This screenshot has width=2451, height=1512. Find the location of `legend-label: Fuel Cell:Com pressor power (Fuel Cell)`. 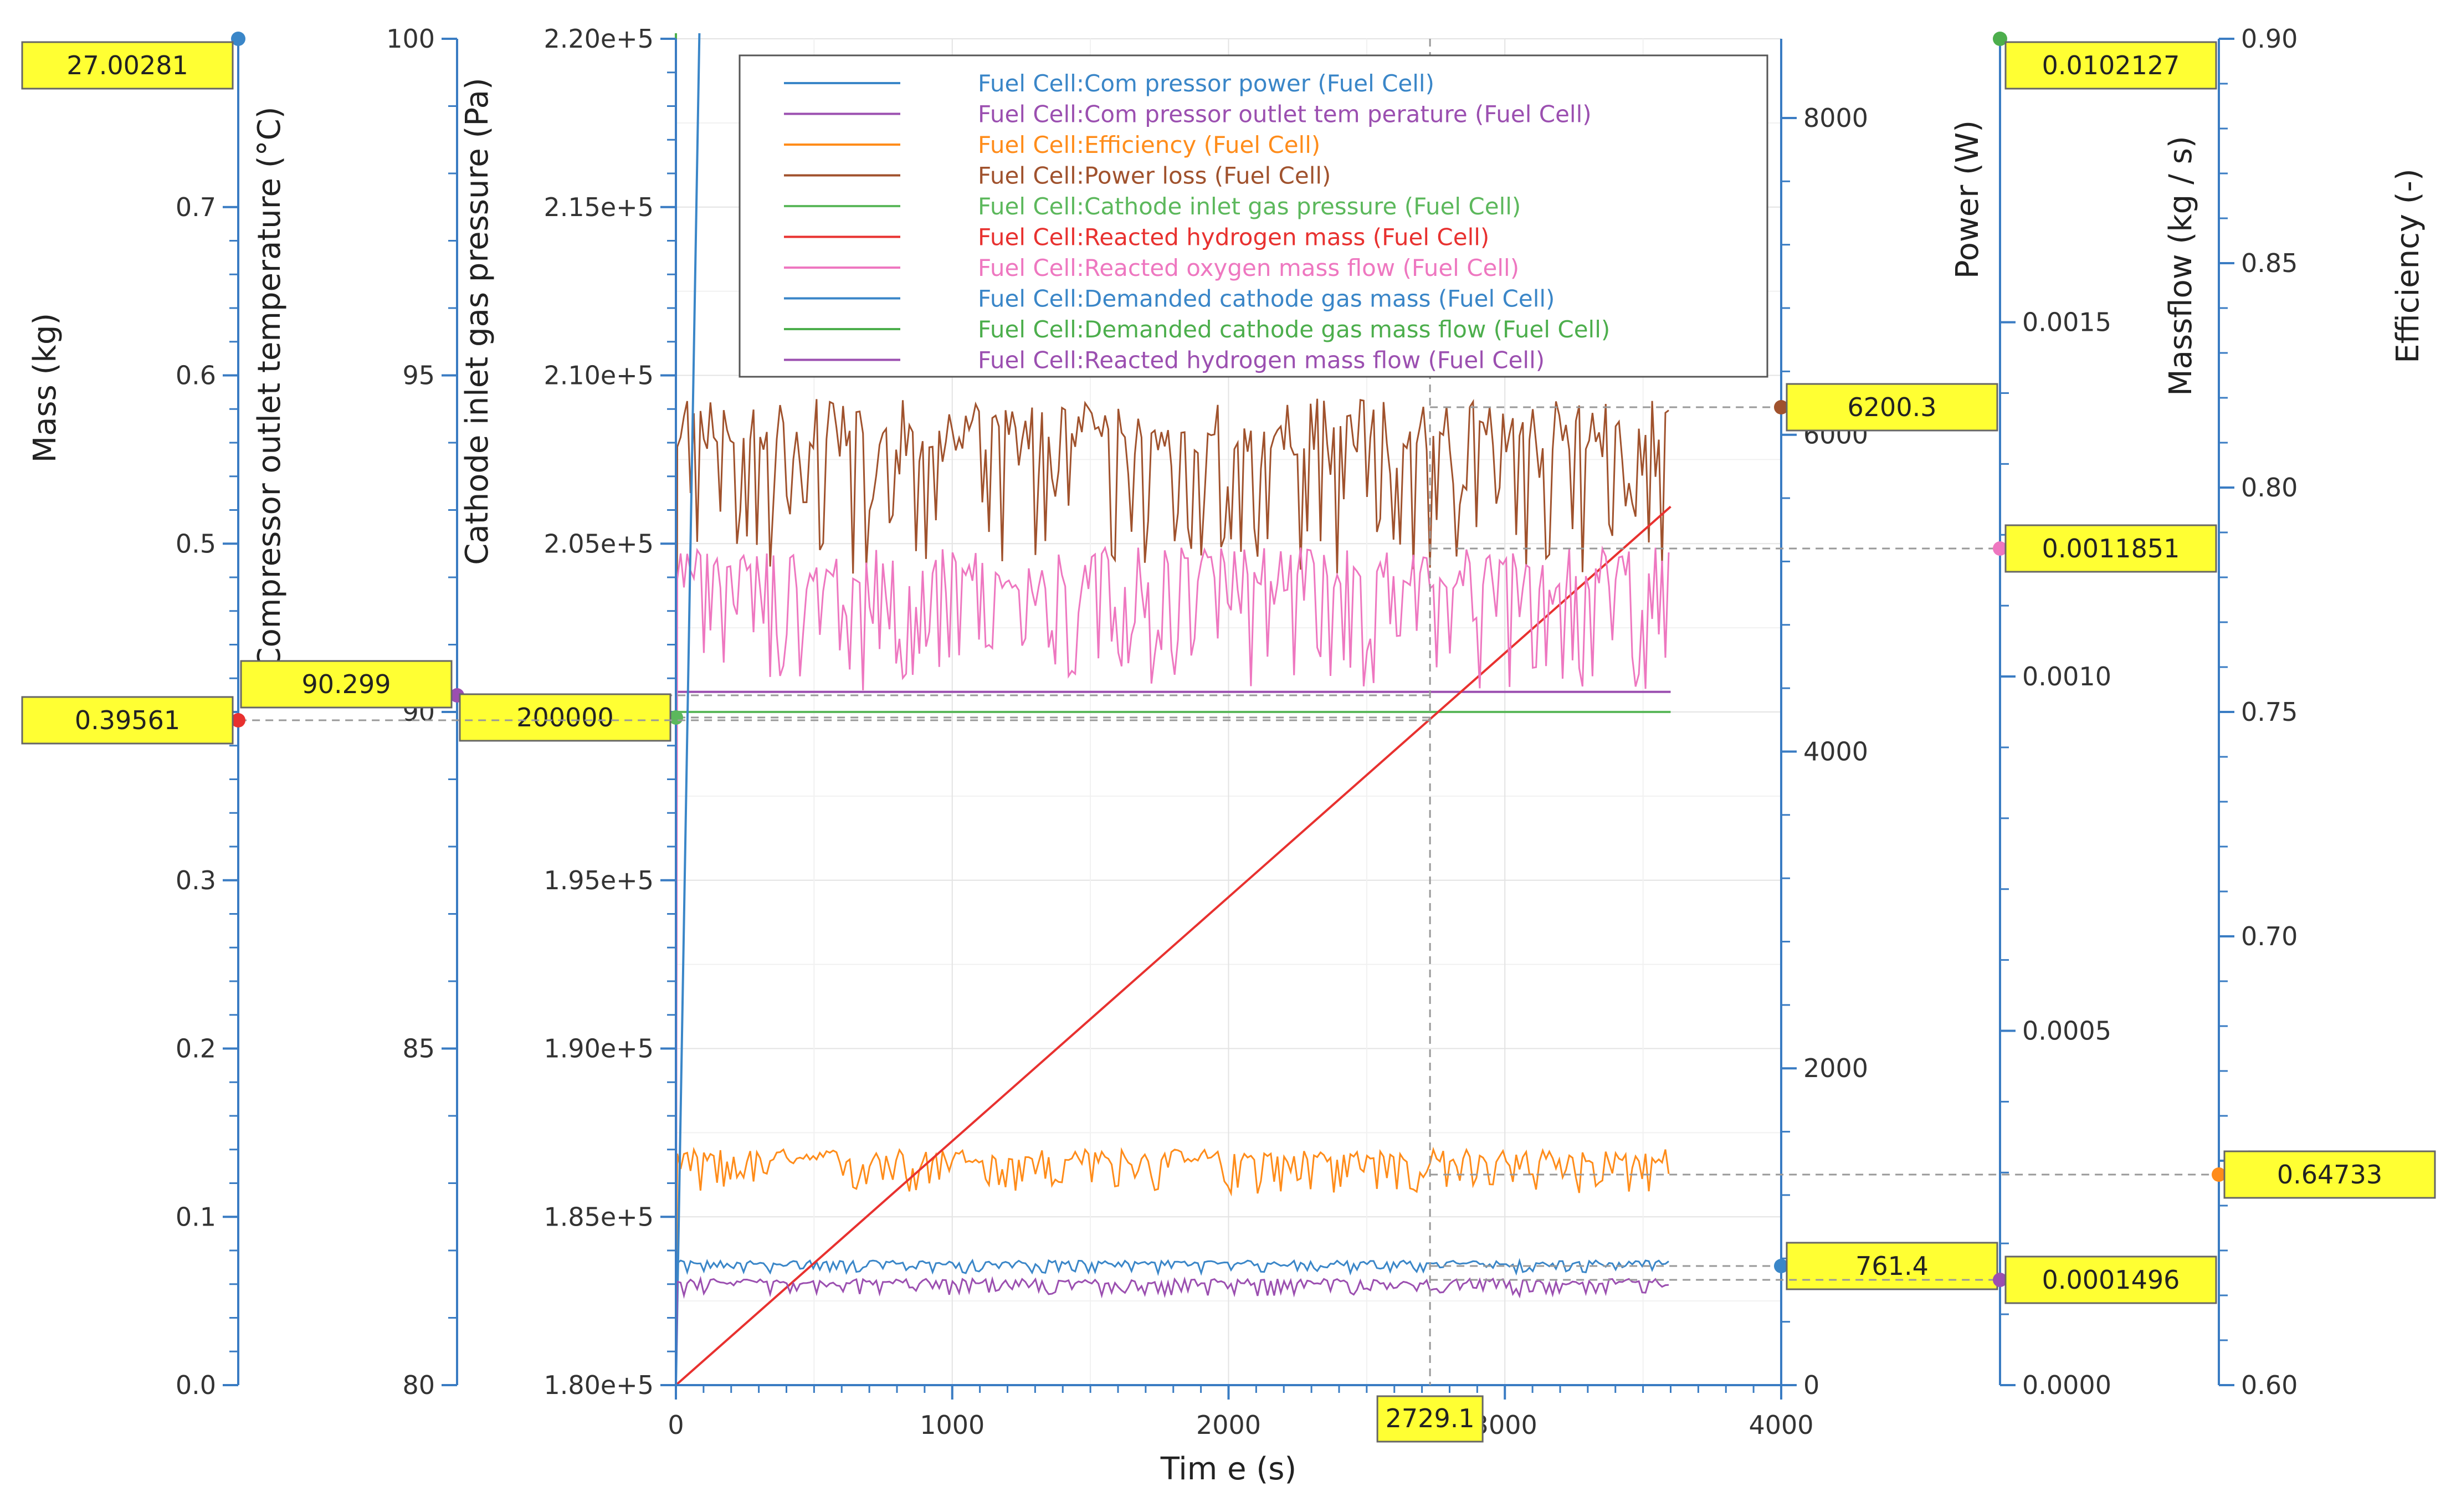

legend-label: Fuel Cell:Com pressor power (Fuel Cell) is located at coordinates (1206, 84).